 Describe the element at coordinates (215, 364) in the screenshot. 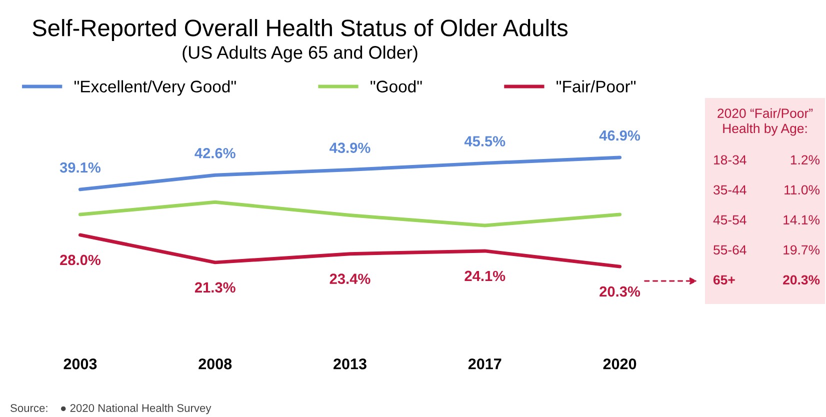

I see `x-tick-label: 2008` at that location.